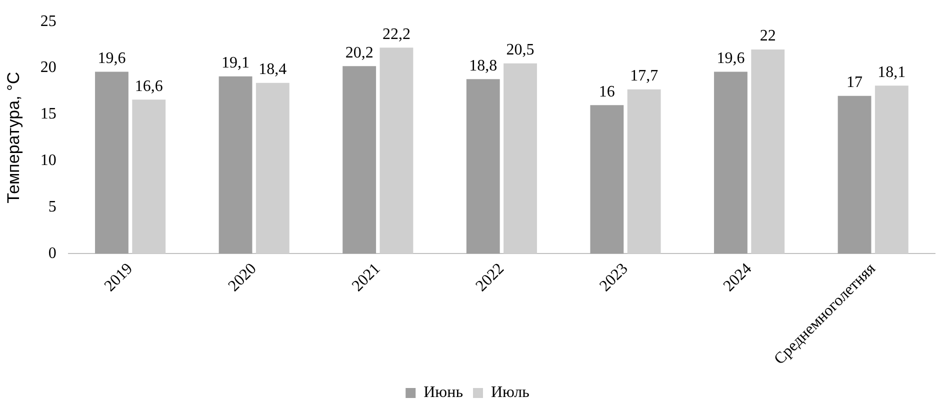 The image size is (945, 411). What do you see at coordinates (520, 50) in the screenshot?
I see `data-label: 20,5` at bounding box center [520, 50].